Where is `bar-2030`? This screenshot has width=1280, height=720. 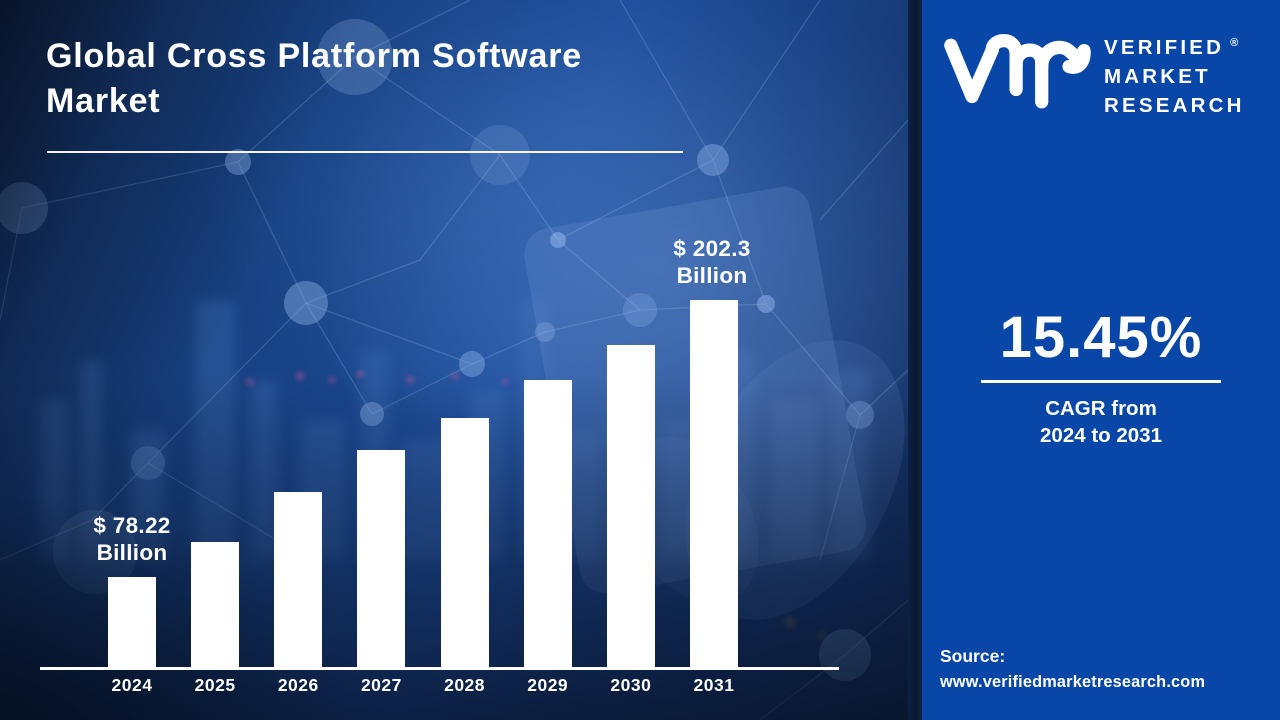 bar-2030 is located at coordinates (630, 507).